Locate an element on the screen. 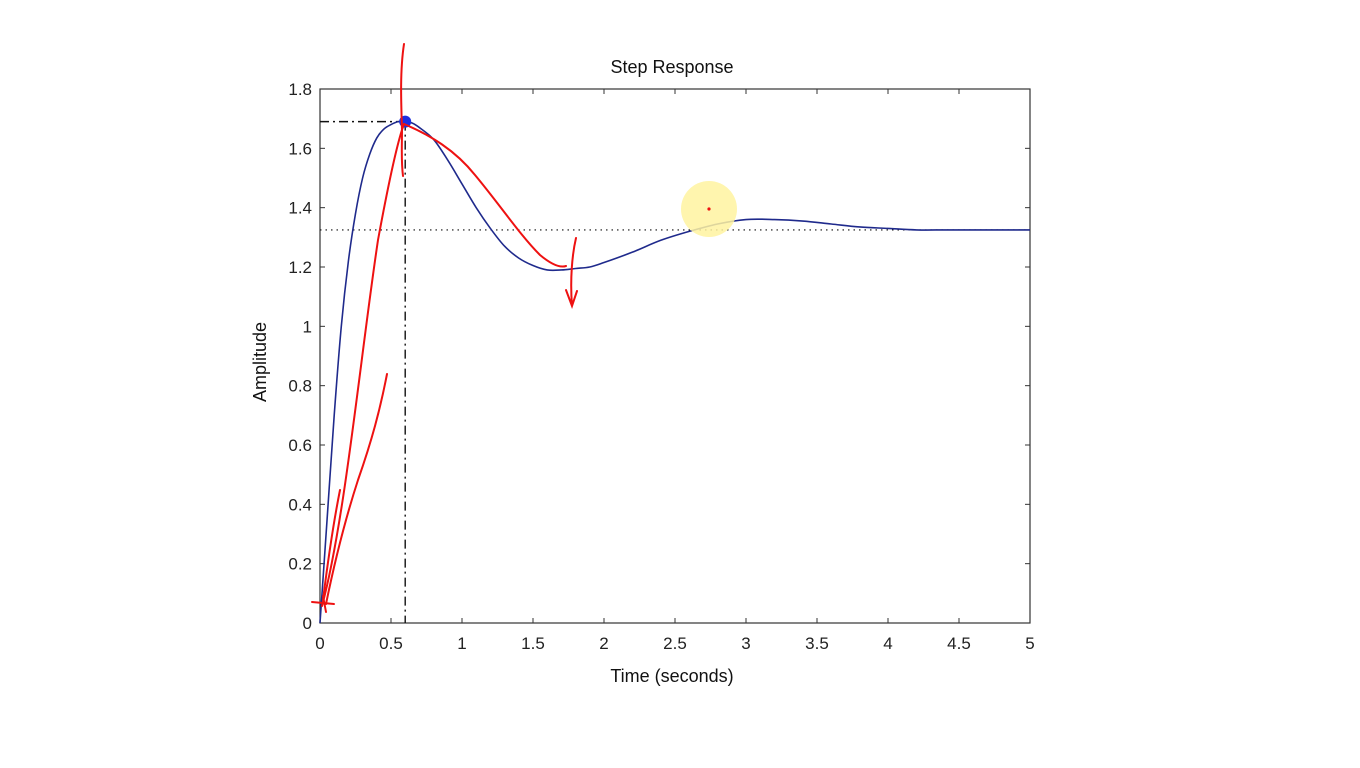 Image resolution: width=1360 pixels, height=768 pixels. y-tick-label: 0.6 is located at coordinates (300, 445).